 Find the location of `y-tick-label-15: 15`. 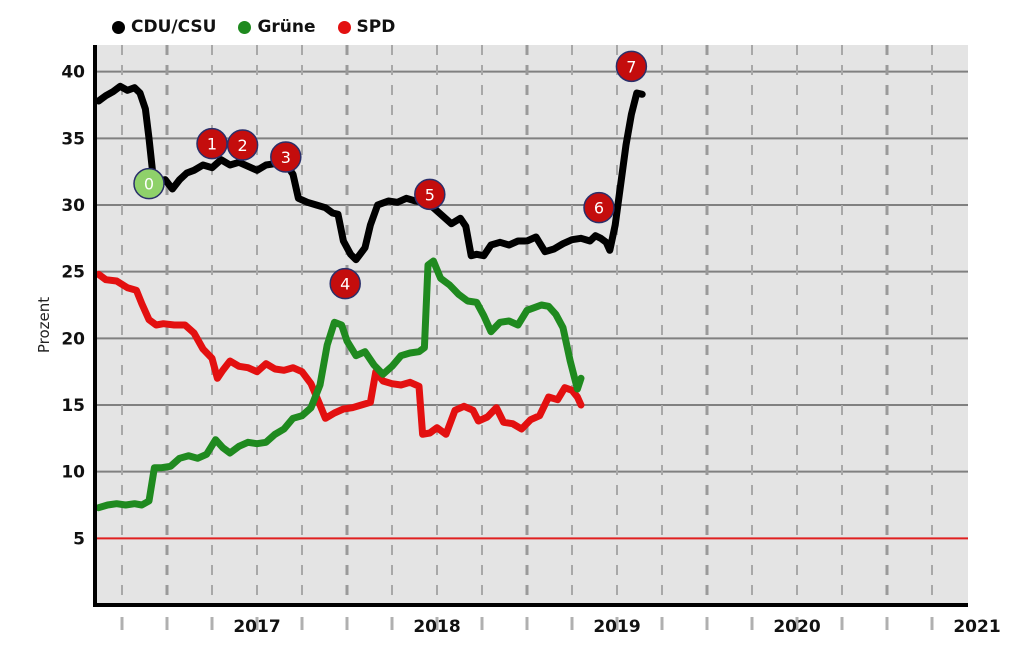

y-tick-label-15: 15 is located at coordinates (73, 406).